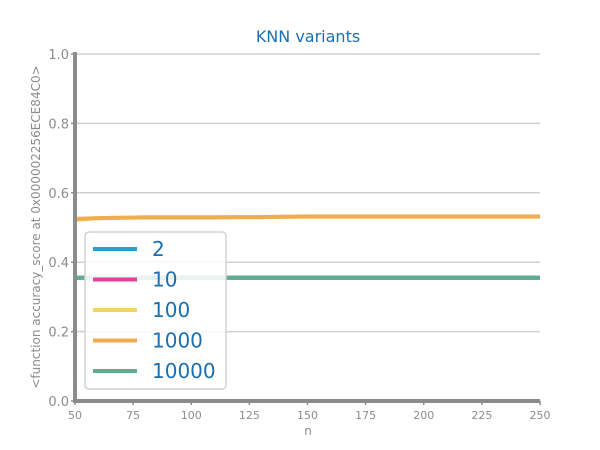 This screenshot has width=600, height=450. I want to click on x-tick-label: 75, so click(133, 415).